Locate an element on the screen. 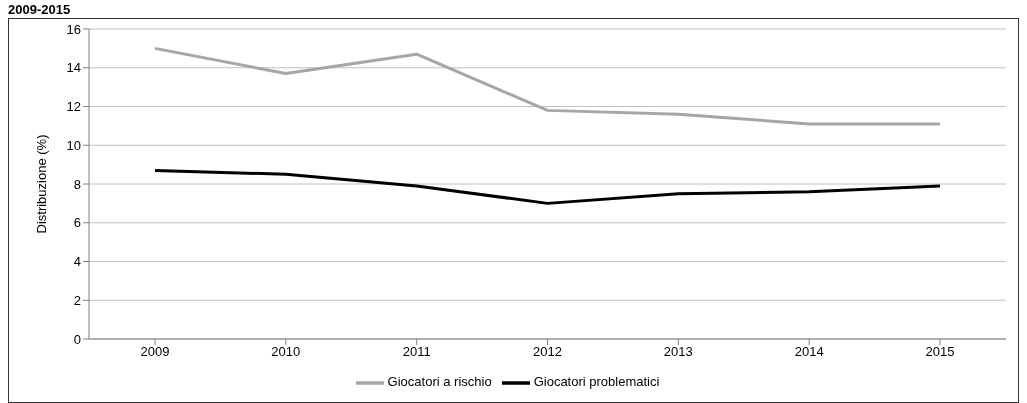 This screenshot has width=1027, height=403. x-tick-label: 2013 is located at coordinates (678, 352).